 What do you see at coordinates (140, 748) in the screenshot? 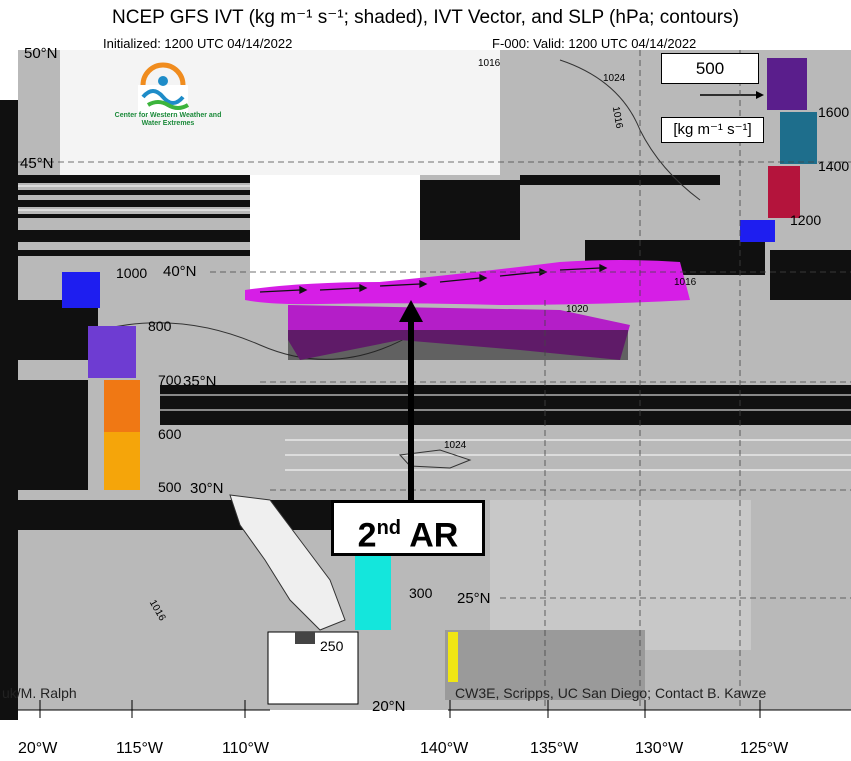
I see `lon-label-115w: 115°W` at bounding box center [140, 748].